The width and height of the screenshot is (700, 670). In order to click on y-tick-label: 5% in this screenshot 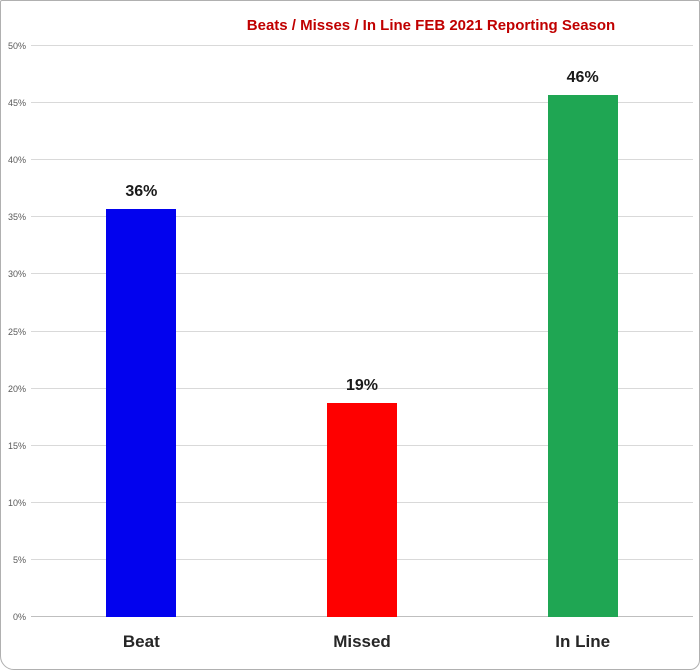, I will do `click(19, 559)`.